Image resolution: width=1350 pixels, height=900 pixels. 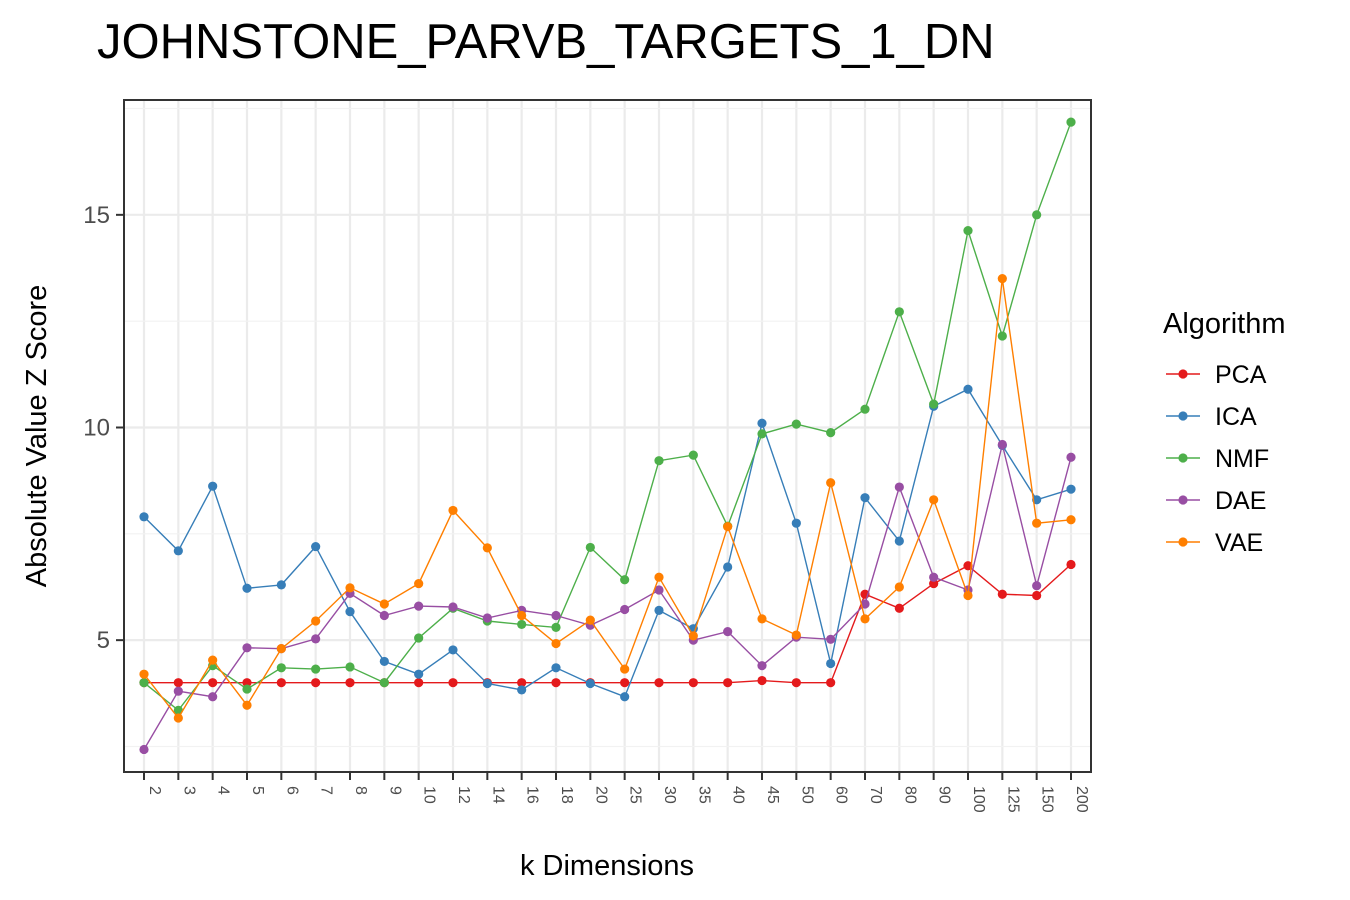 What do you see at coordinates (1211, 417) in the screenshot?
I see `legend-item-ica: ICA` at bounding box center [1211, 417].